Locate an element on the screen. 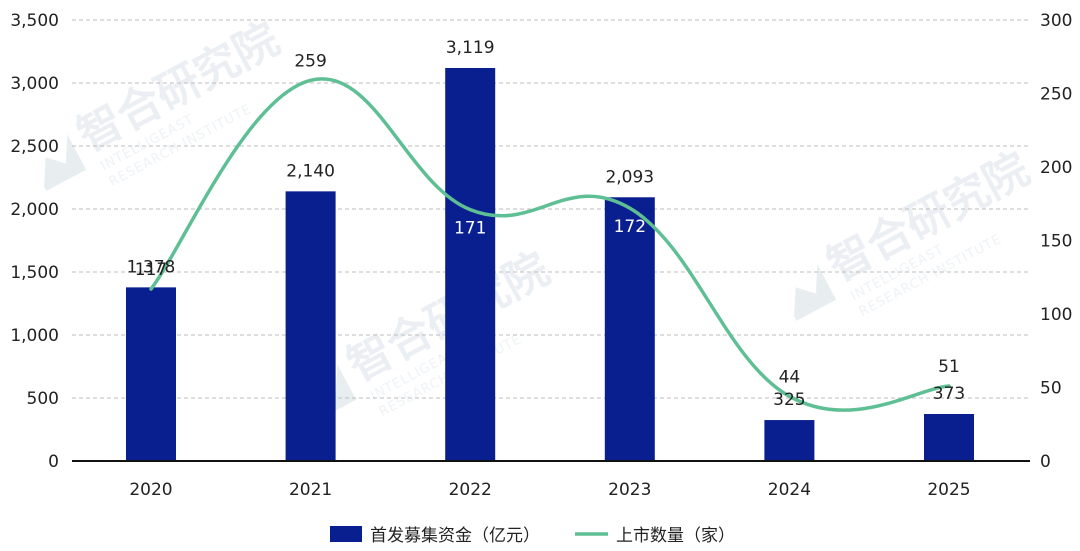  line-value-label: 259 is located at coordinates (310, 61).